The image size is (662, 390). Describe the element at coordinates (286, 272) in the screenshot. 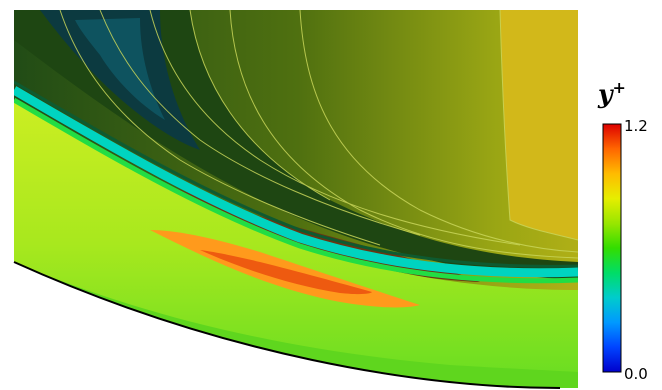

I see `peak-red-zone` at that location.